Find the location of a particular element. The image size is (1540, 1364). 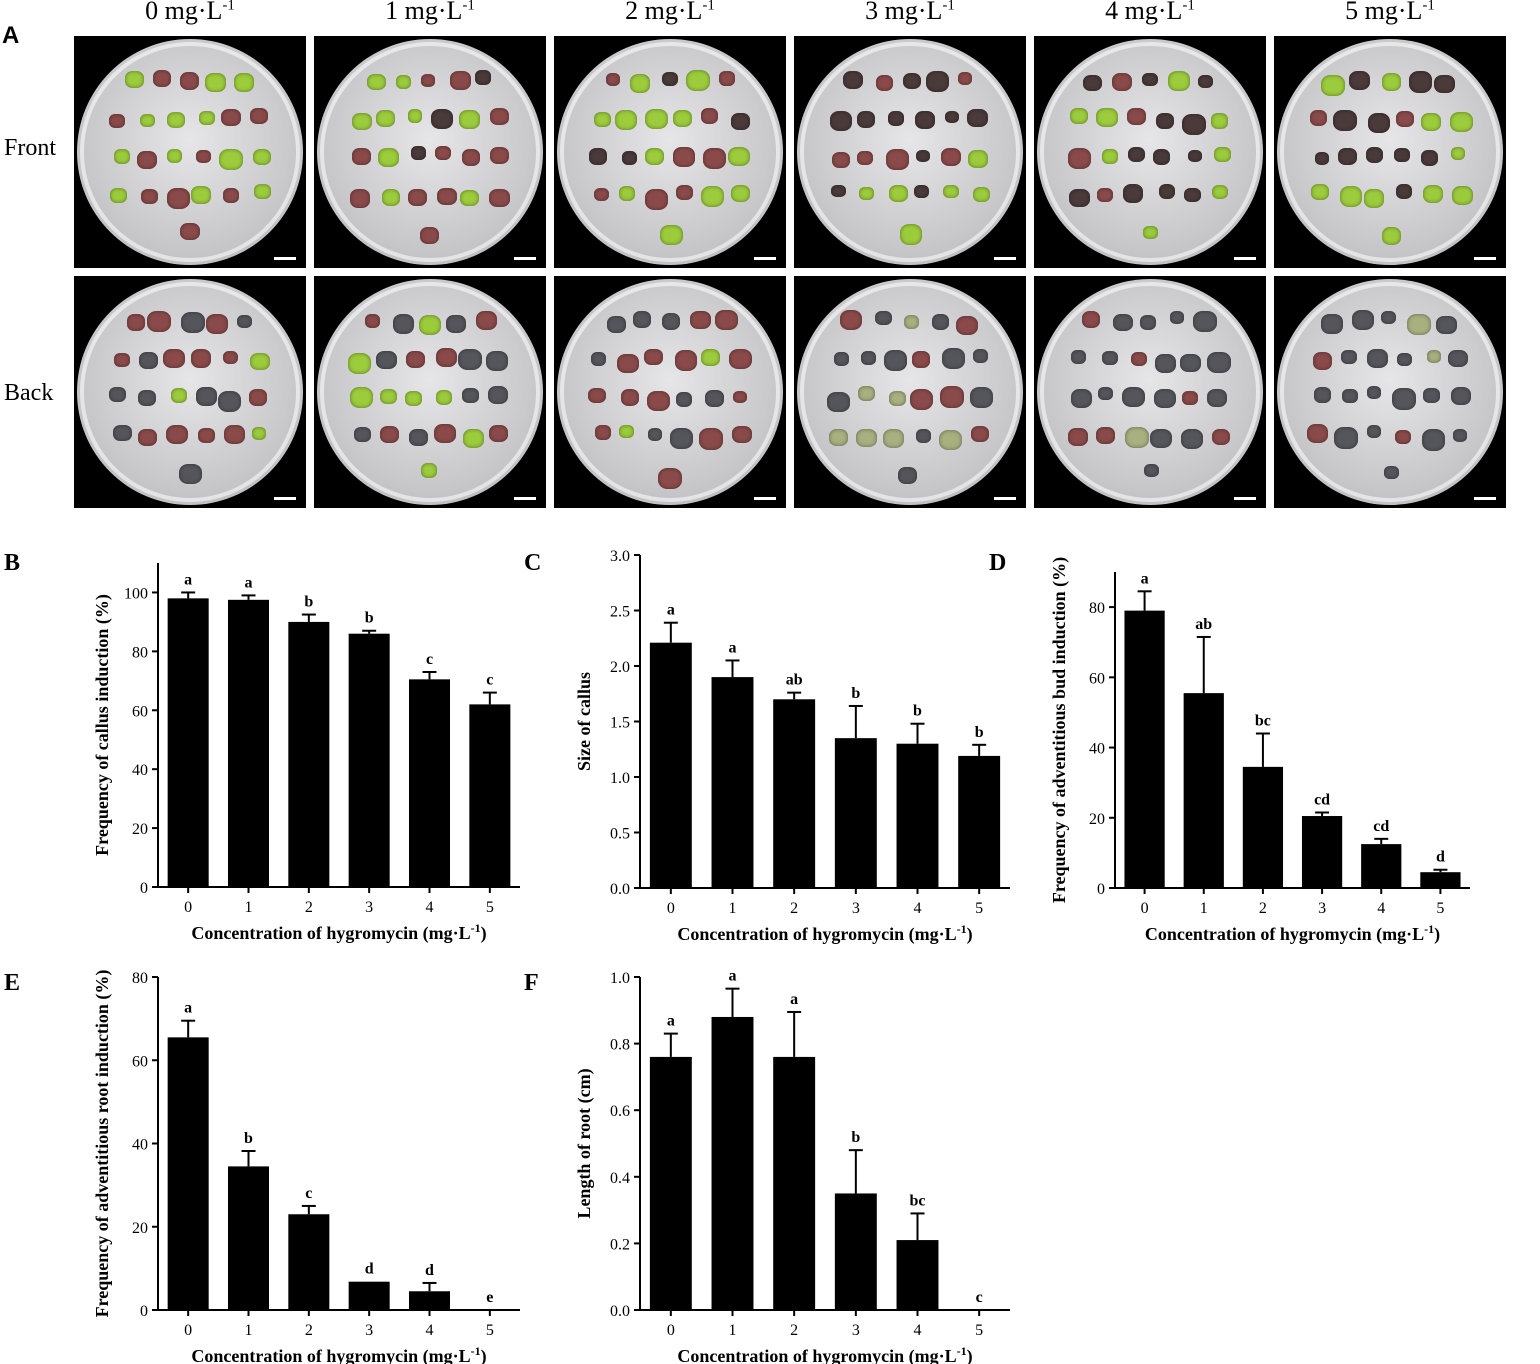

panel-label: C is located at coordinates (532, 563).